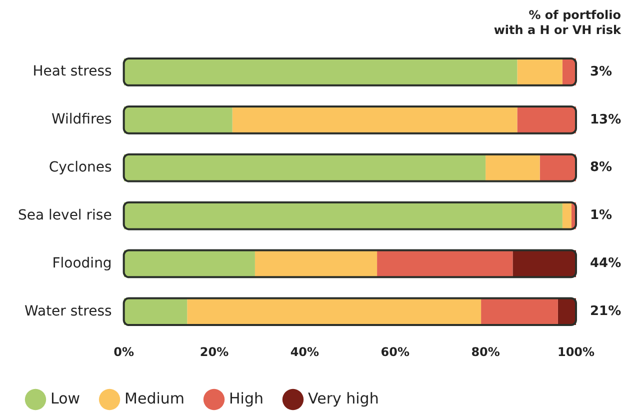  I want to click on text: 44%, so click(606, 264).